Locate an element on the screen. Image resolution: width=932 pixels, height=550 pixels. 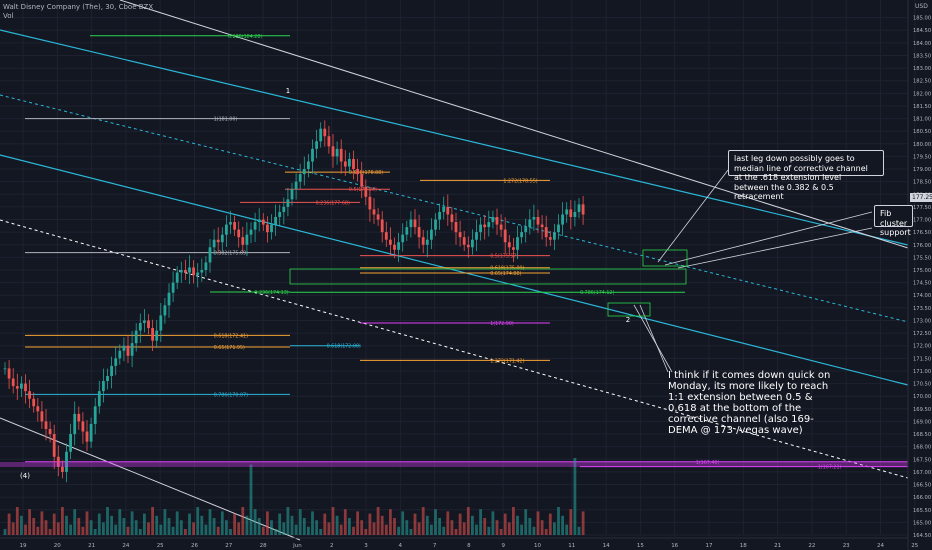
symbol-title: Walt Disney Company (The), 30, Cboe BZX is located at coordinates (78, 7).